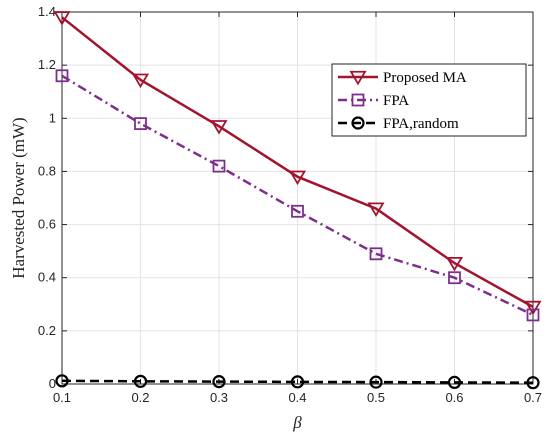 Image resolution: width=550 pixels, height=436 pixels. Describe the element at coordinates (62, 397) in the screenshot. I see `x-tick-label: 0.1` at that location.